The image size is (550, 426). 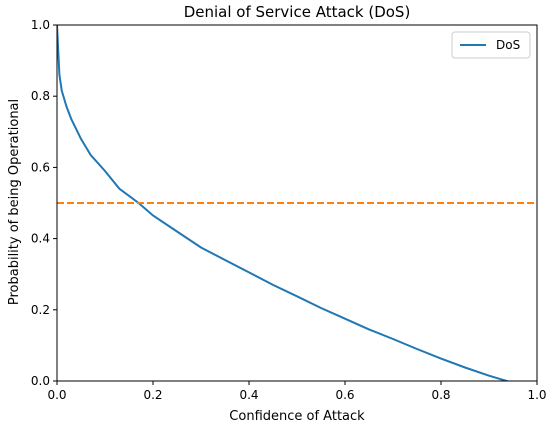 What do you see at coordinates (508, 45) in the screenshot?
I see `legend-label-dos: DoS` at bounding box center [508, 45].